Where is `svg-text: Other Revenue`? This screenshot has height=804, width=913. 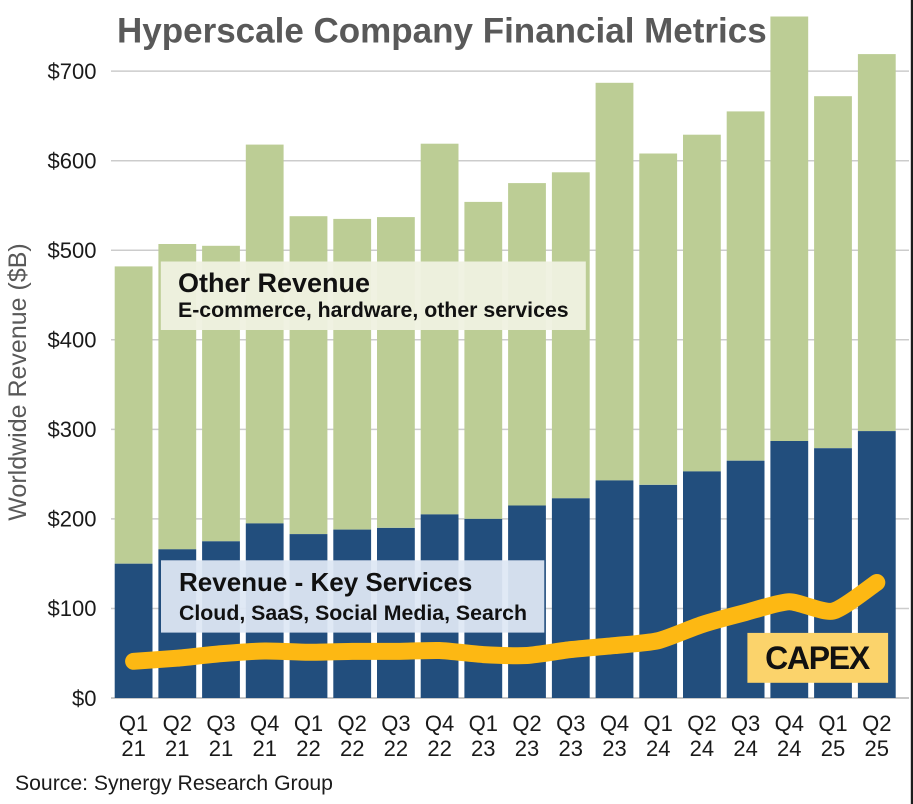 svg-text: Other Revenue is located at coordinates (274, 283).